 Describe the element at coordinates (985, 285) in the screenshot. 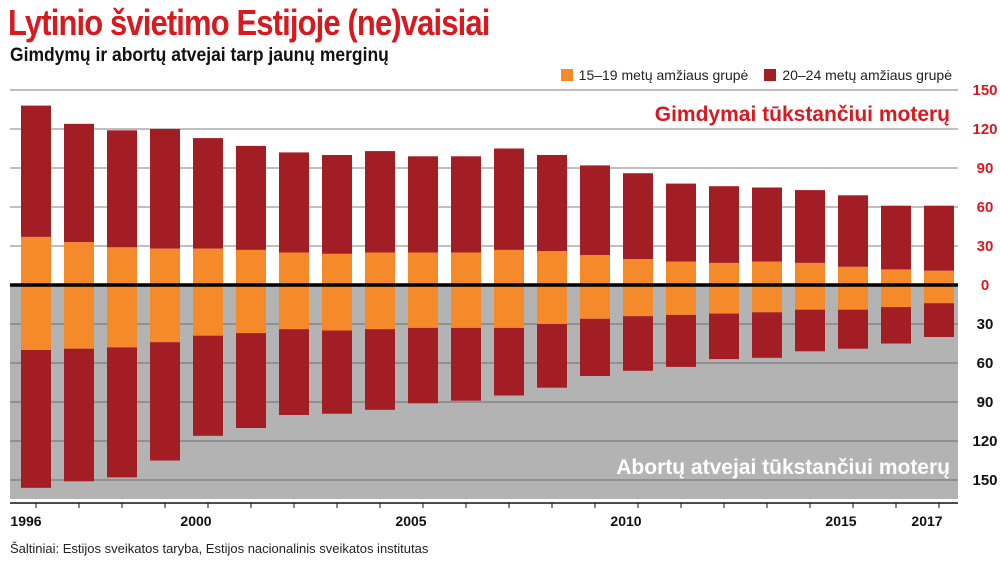

I see `y-tick-label: 0` at that location.